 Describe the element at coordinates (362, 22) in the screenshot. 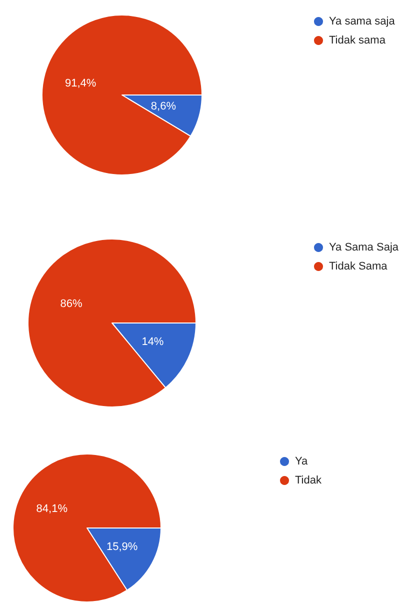

I see `legend-label: Ya sama saja` at that location.